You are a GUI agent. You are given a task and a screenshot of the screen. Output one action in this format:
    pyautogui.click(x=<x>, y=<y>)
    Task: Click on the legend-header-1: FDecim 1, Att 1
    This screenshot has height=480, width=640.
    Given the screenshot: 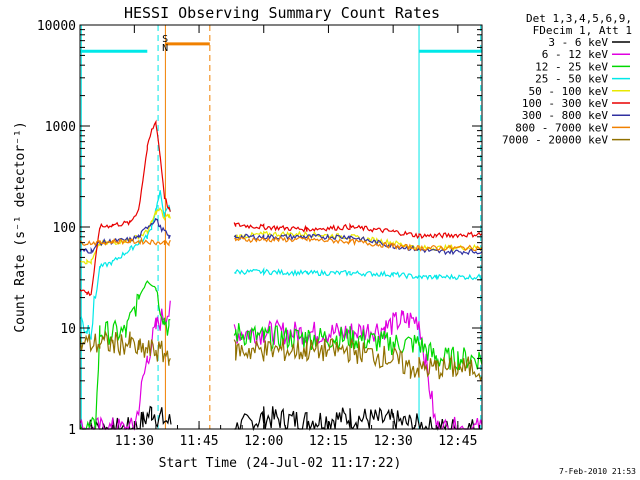 What is the action you would take?
    pyautogui.click(x=582, y=30)
    